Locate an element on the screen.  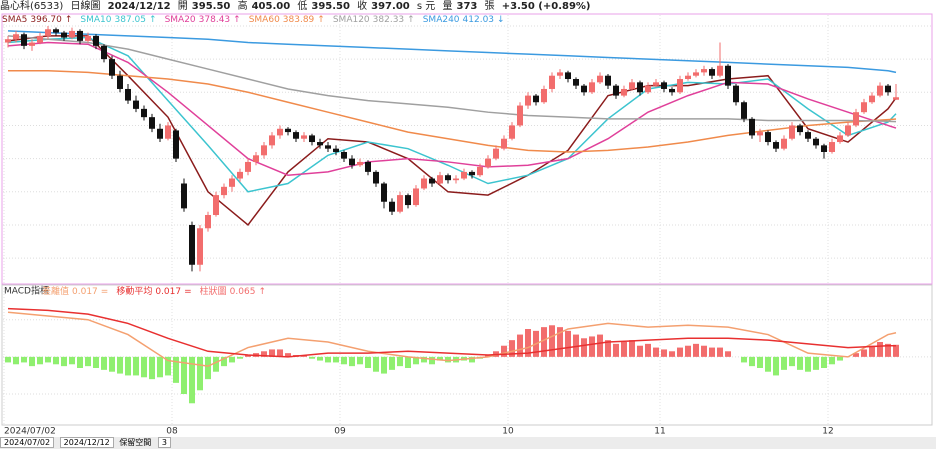
x-tick-label: 08 is located at coordinates (172, 432).